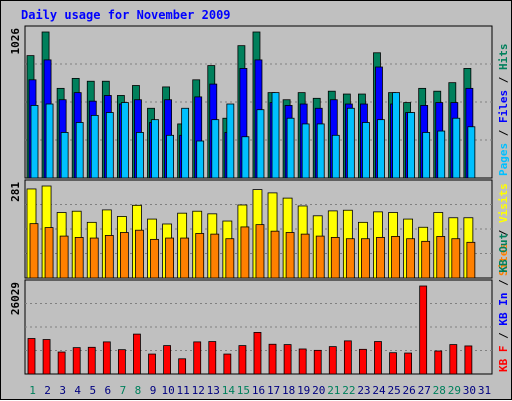  I want to click on x-tick-label-day-18: 18, so click(288, 390).